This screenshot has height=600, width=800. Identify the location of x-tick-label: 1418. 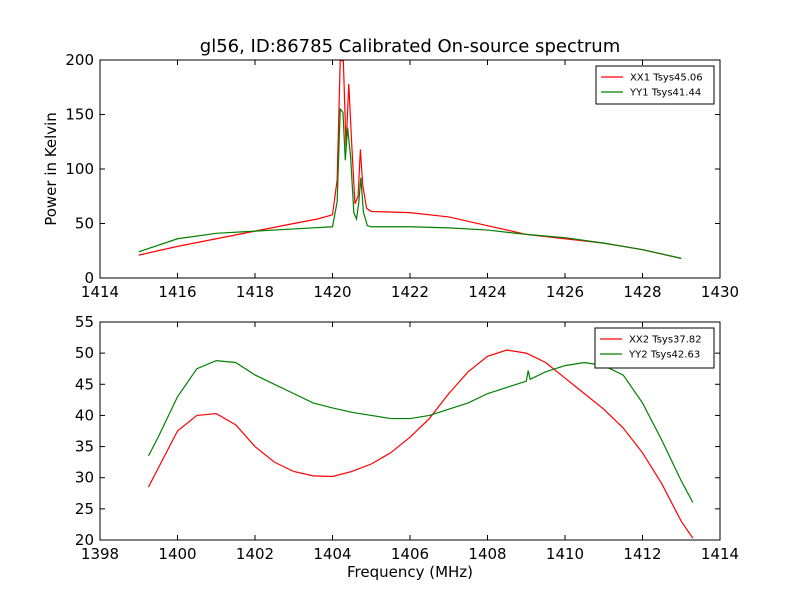
(255, 292).